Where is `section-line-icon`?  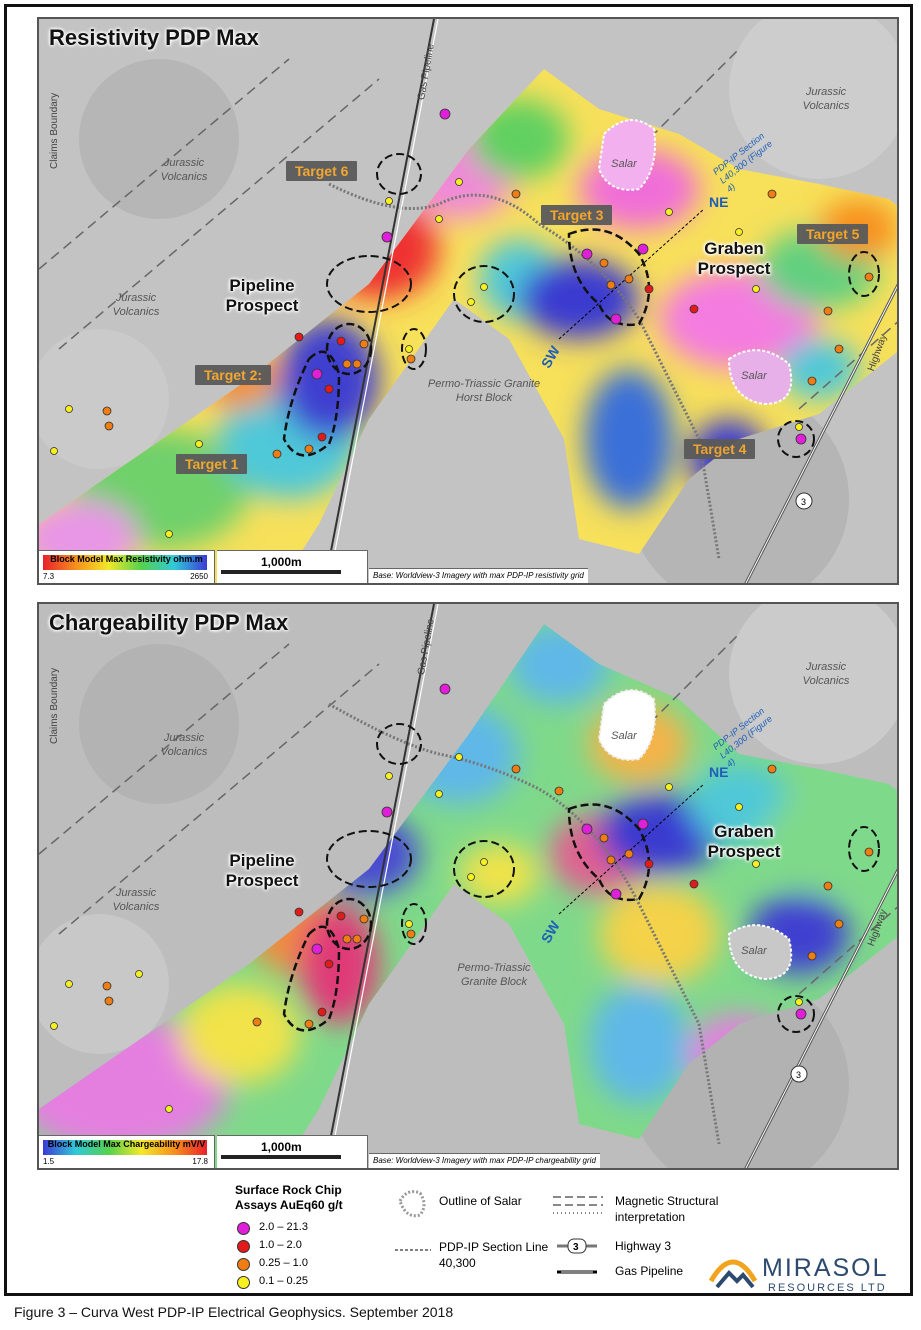 section-line-icon is located at coordinates (413, 1250).